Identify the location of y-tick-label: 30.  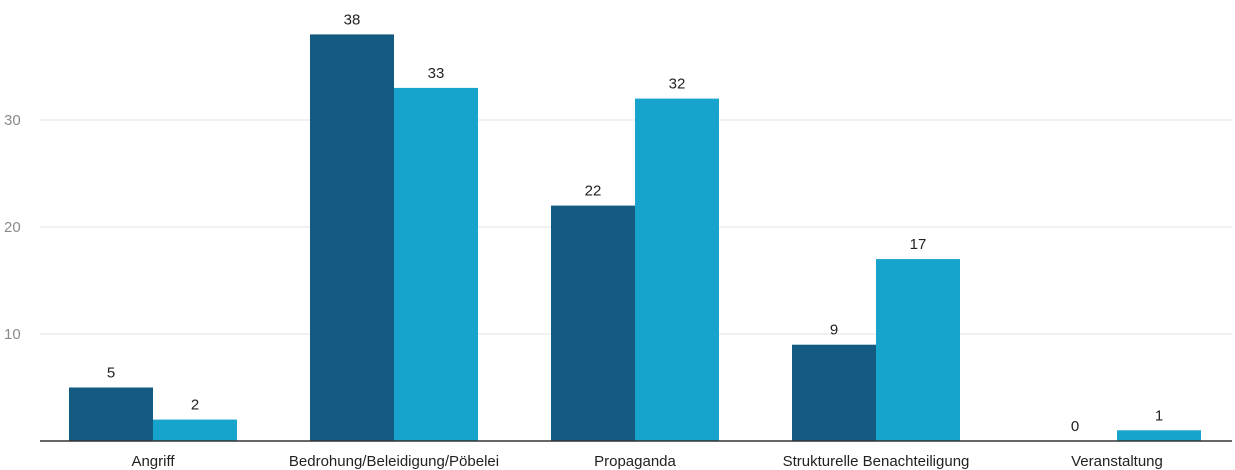
(12, 120).